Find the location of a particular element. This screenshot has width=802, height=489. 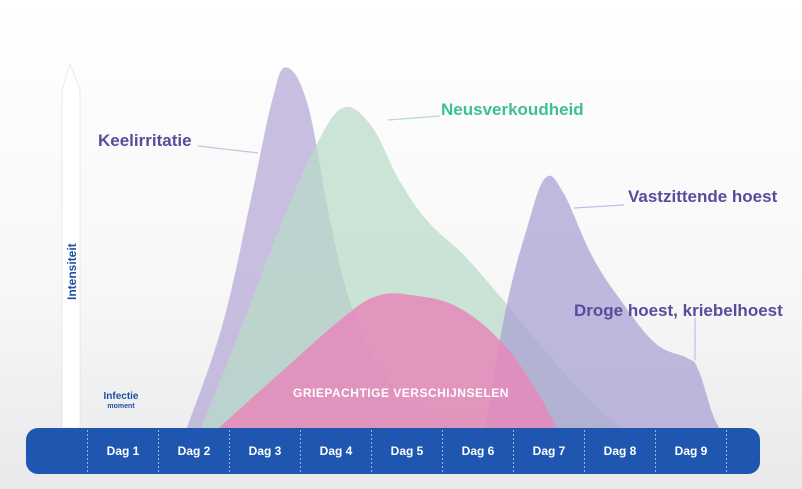

infection-annotation: Infectie moment is located at coordinates (120, 400).